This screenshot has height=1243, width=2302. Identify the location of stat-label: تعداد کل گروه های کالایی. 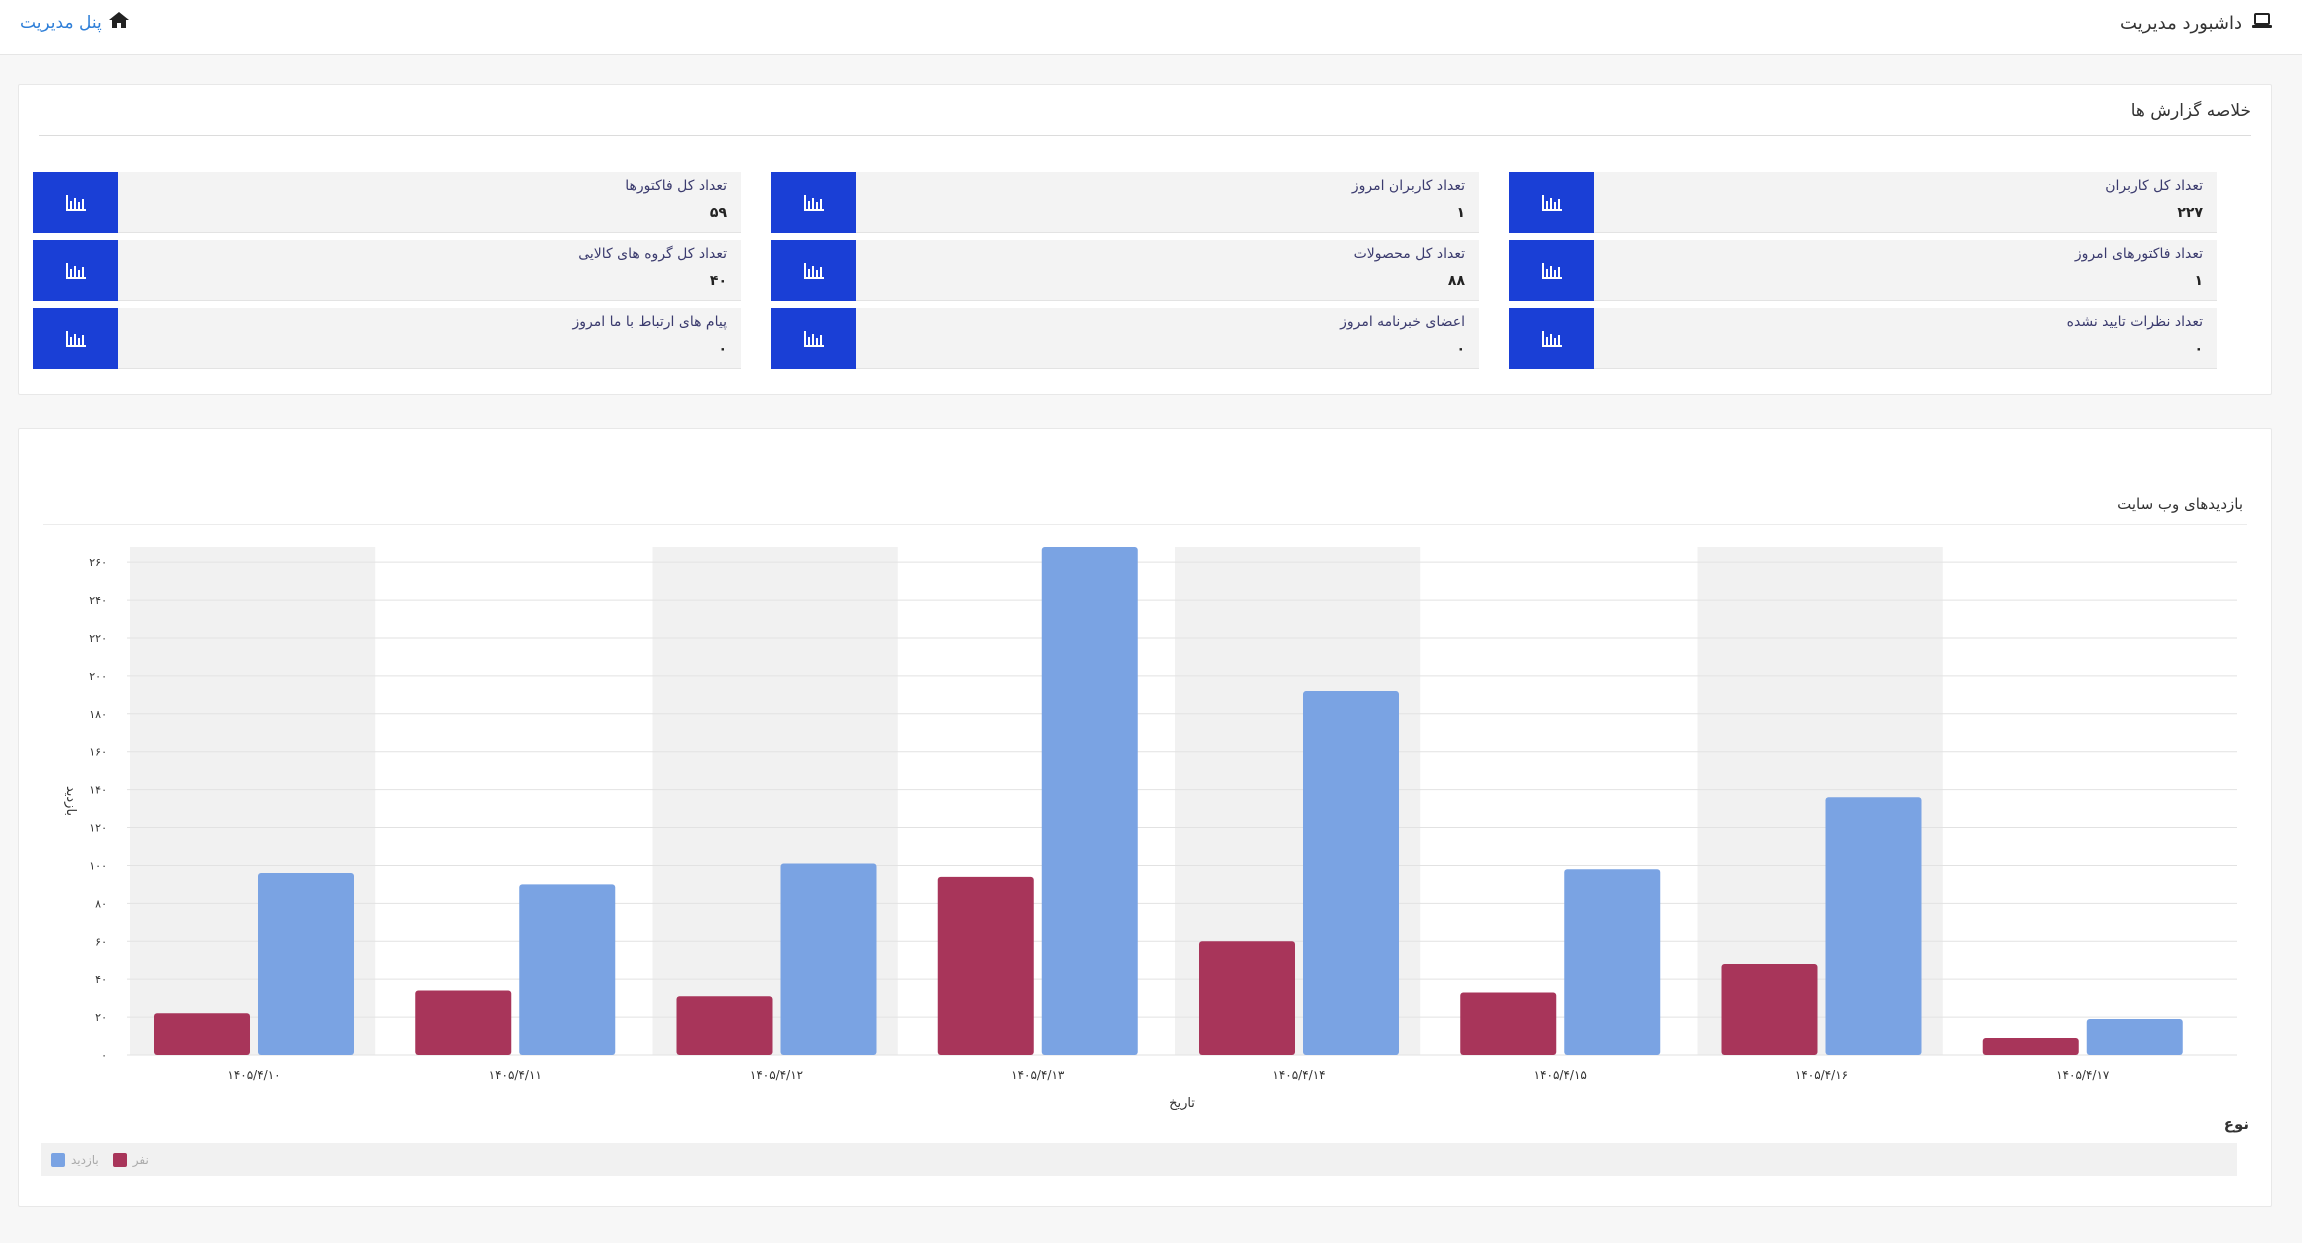
(652, 254).